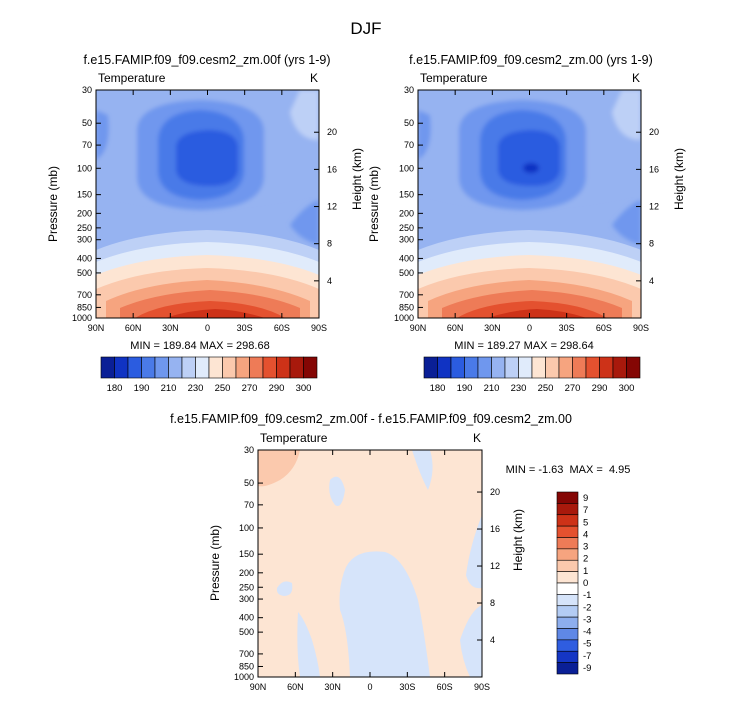 Image resolution: width=733 pixels, height=701 pixels. I want to click on y-tick-label: 300, so click(406, 240).